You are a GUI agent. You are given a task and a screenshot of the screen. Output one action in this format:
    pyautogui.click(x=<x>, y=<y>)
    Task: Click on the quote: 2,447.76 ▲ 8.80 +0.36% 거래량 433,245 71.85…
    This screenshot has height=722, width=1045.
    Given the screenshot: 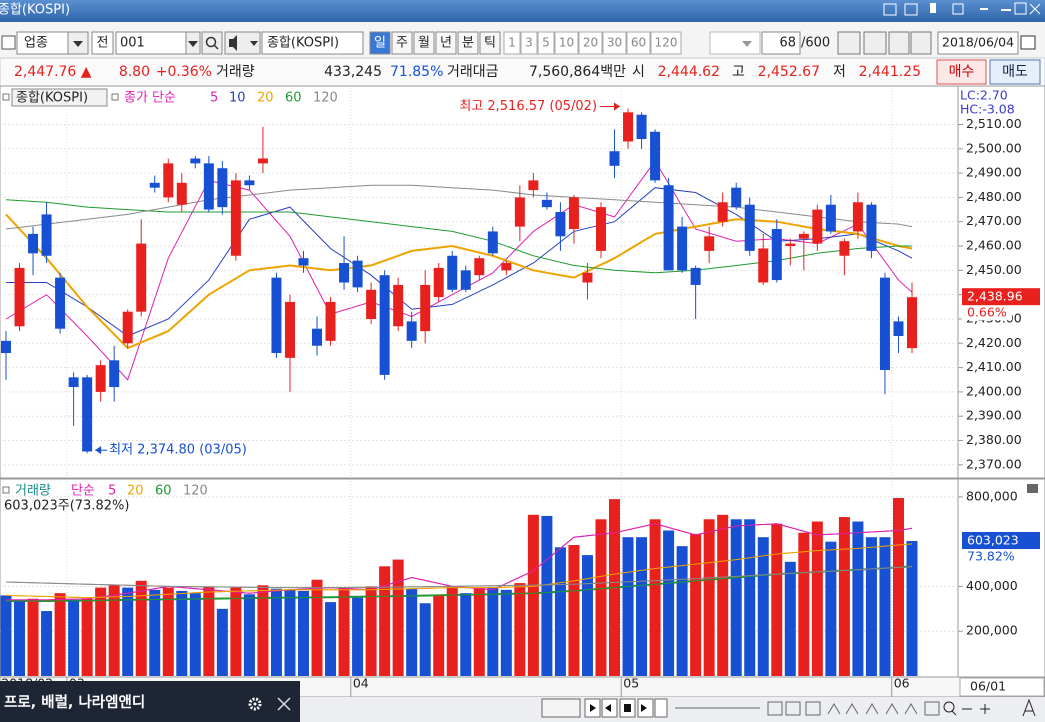 What is the action you would take?
    pyautogui.click(x=527, y=72)
    